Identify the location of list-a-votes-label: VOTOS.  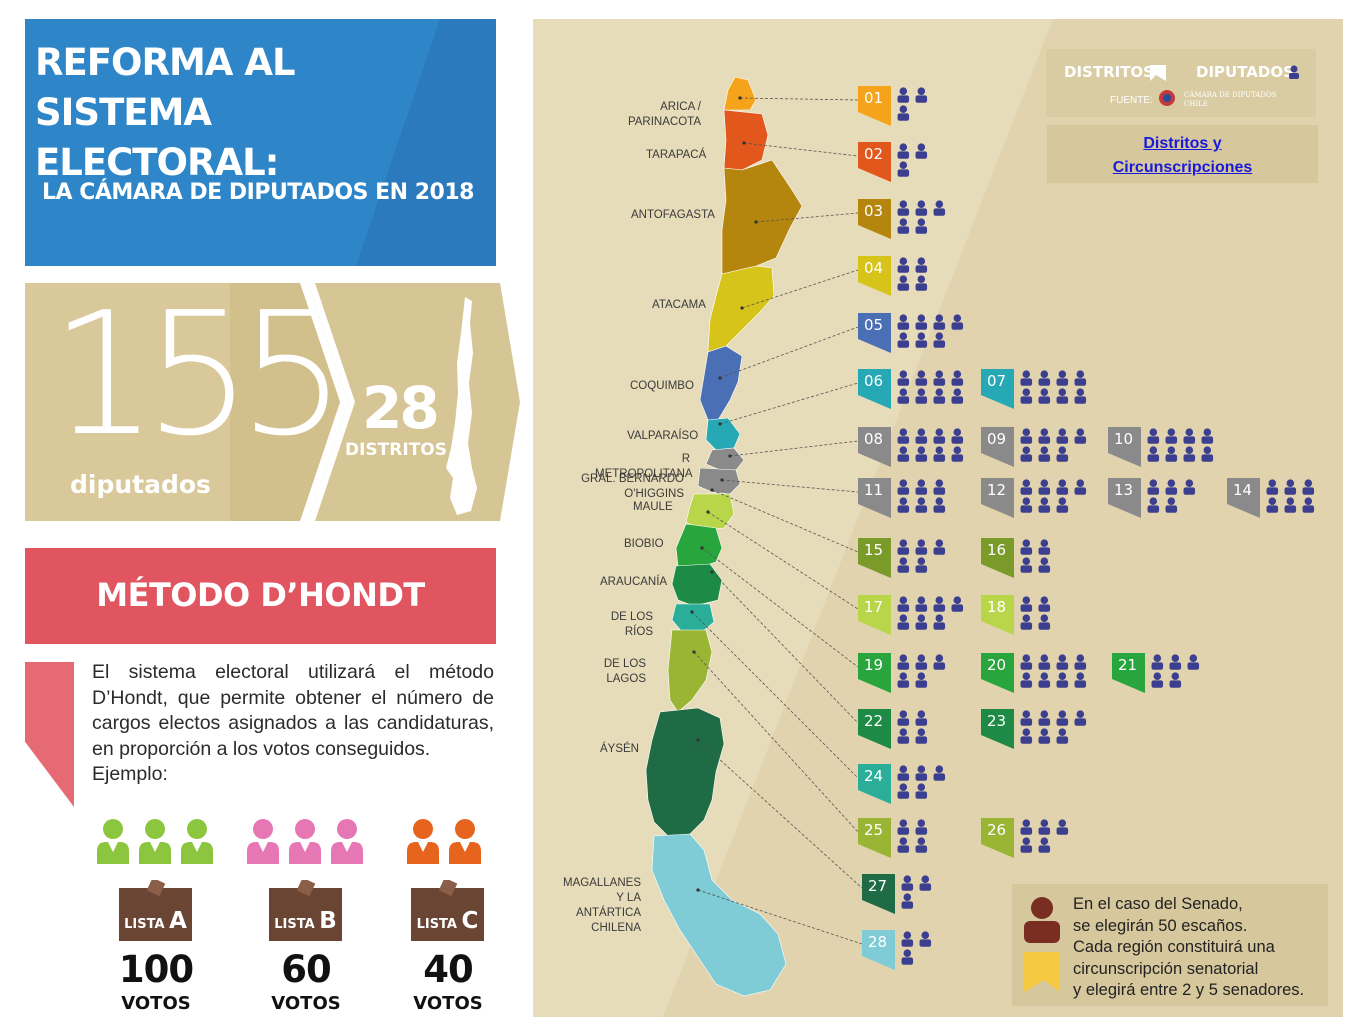
(156, 1003).